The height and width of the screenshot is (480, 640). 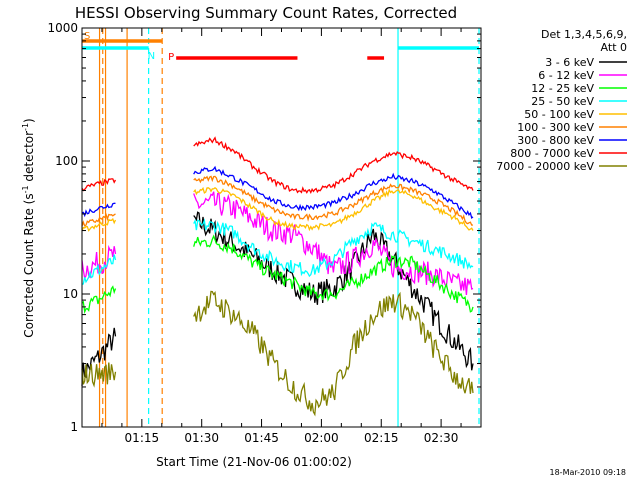 I want to click on legend-label-2: 6 - 12 keV, so click(x=566, y=75).